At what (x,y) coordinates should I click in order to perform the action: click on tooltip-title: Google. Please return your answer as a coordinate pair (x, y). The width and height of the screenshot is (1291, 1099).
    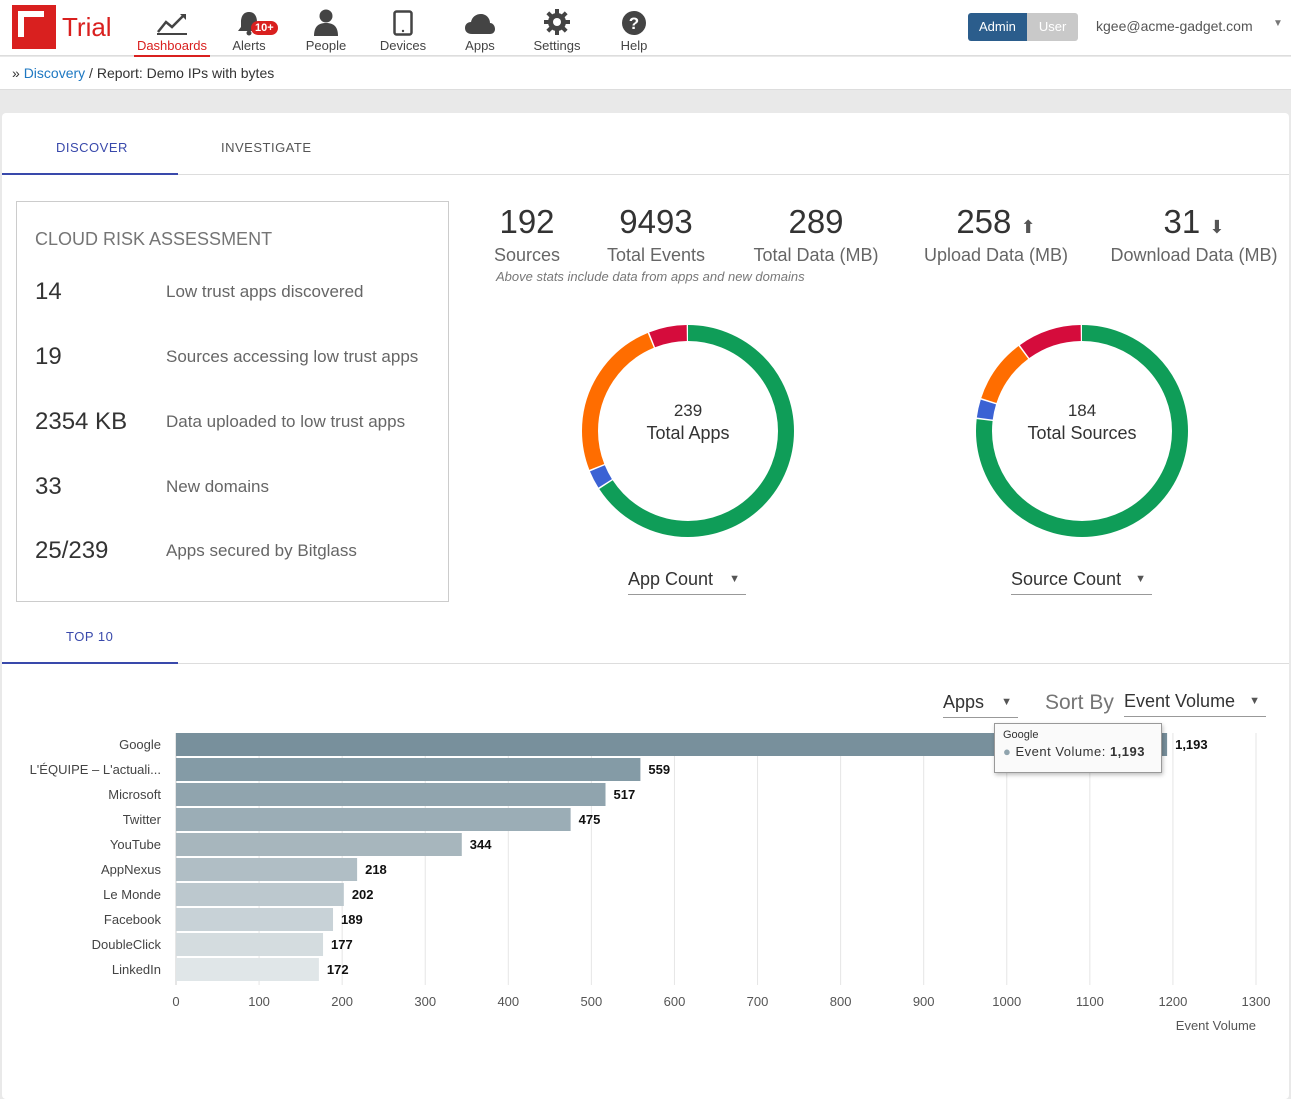
    Looking at the image, I should click on (1021, 735).